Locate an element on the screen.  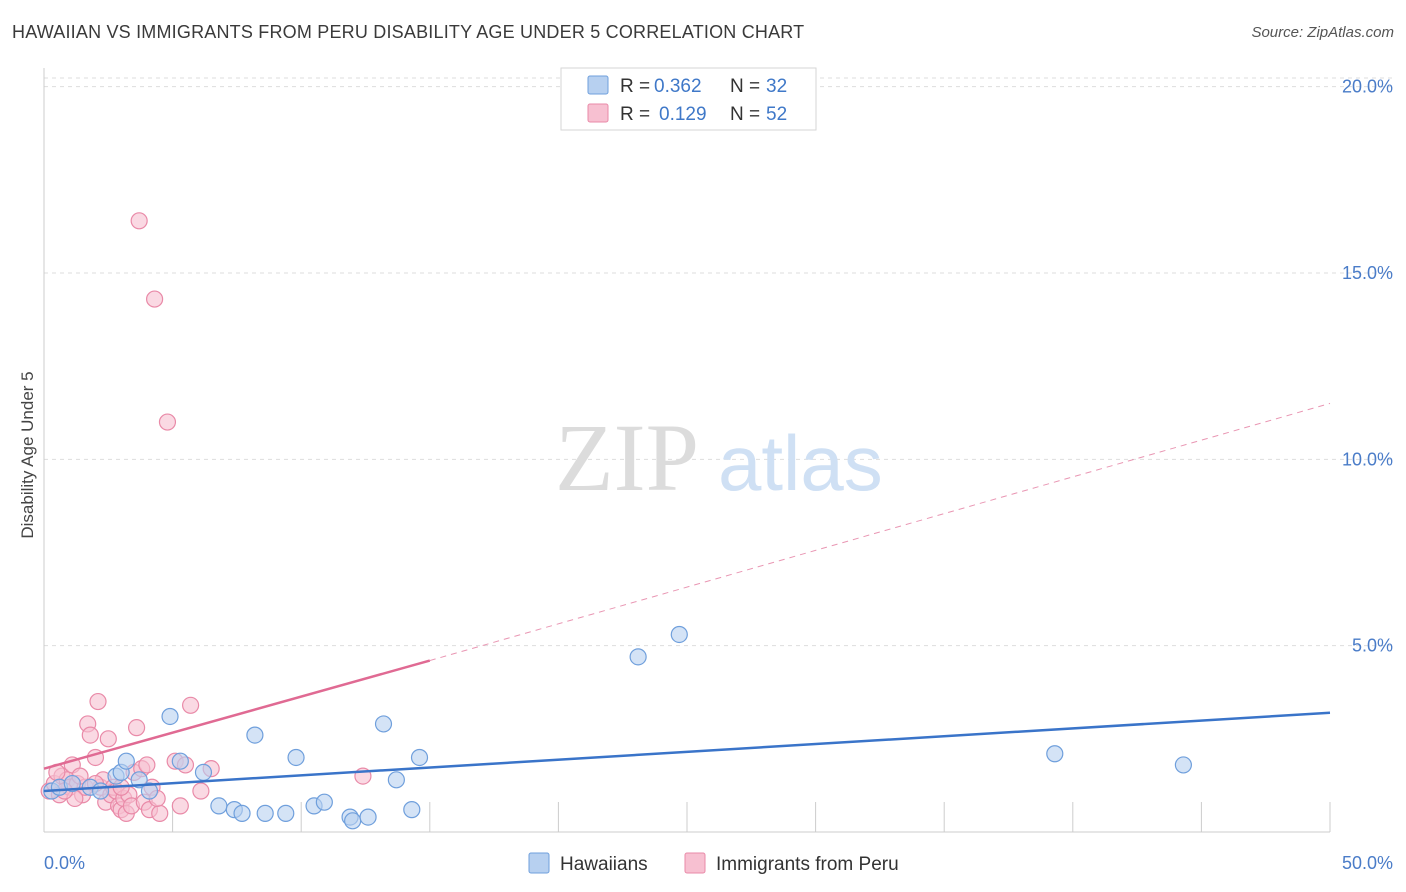
legend-n-label-peru: N = is located at coordinates (745, 114).